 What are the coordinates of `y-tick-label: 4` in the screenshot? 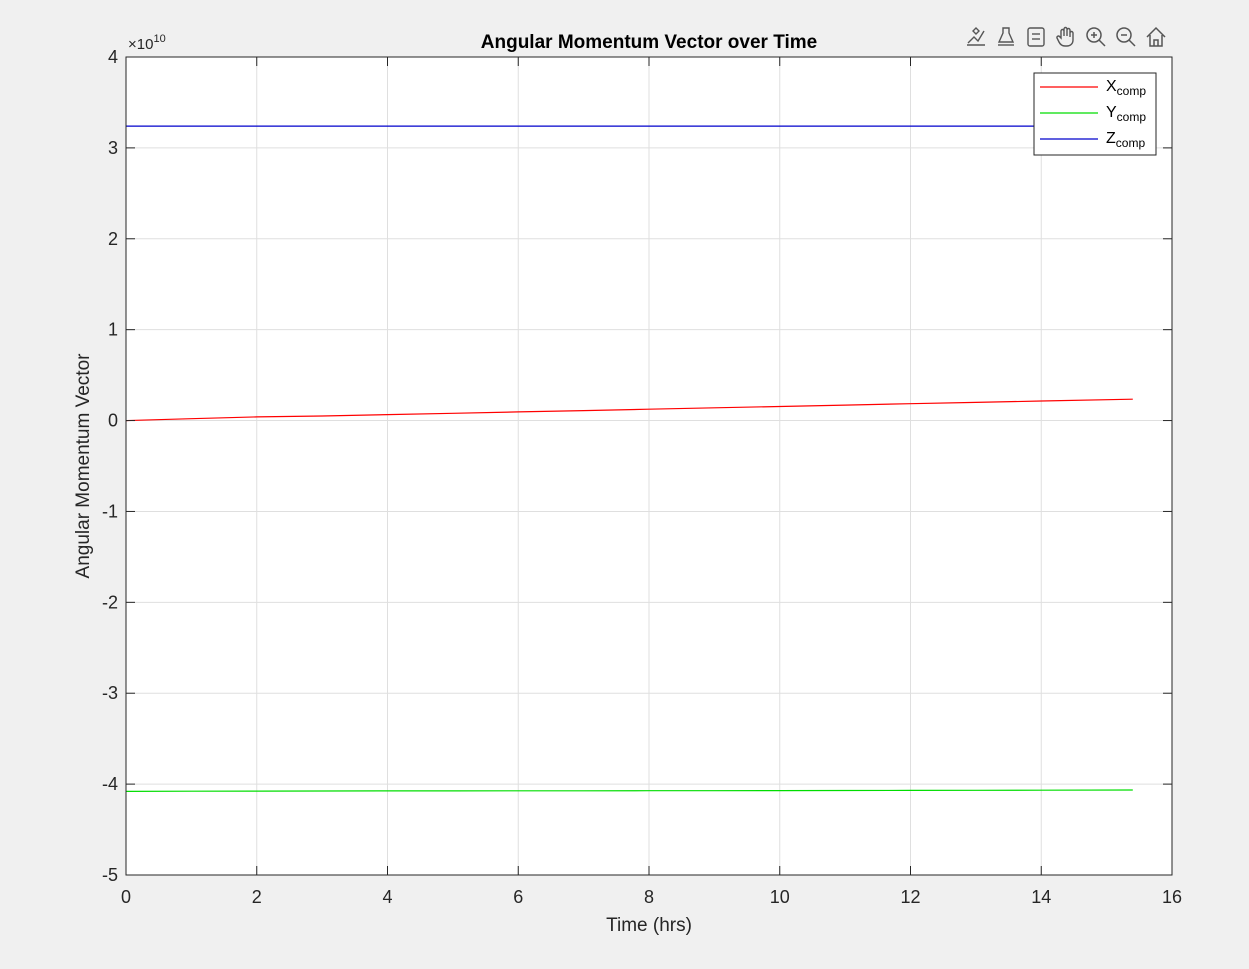 It's located at (113, 57).